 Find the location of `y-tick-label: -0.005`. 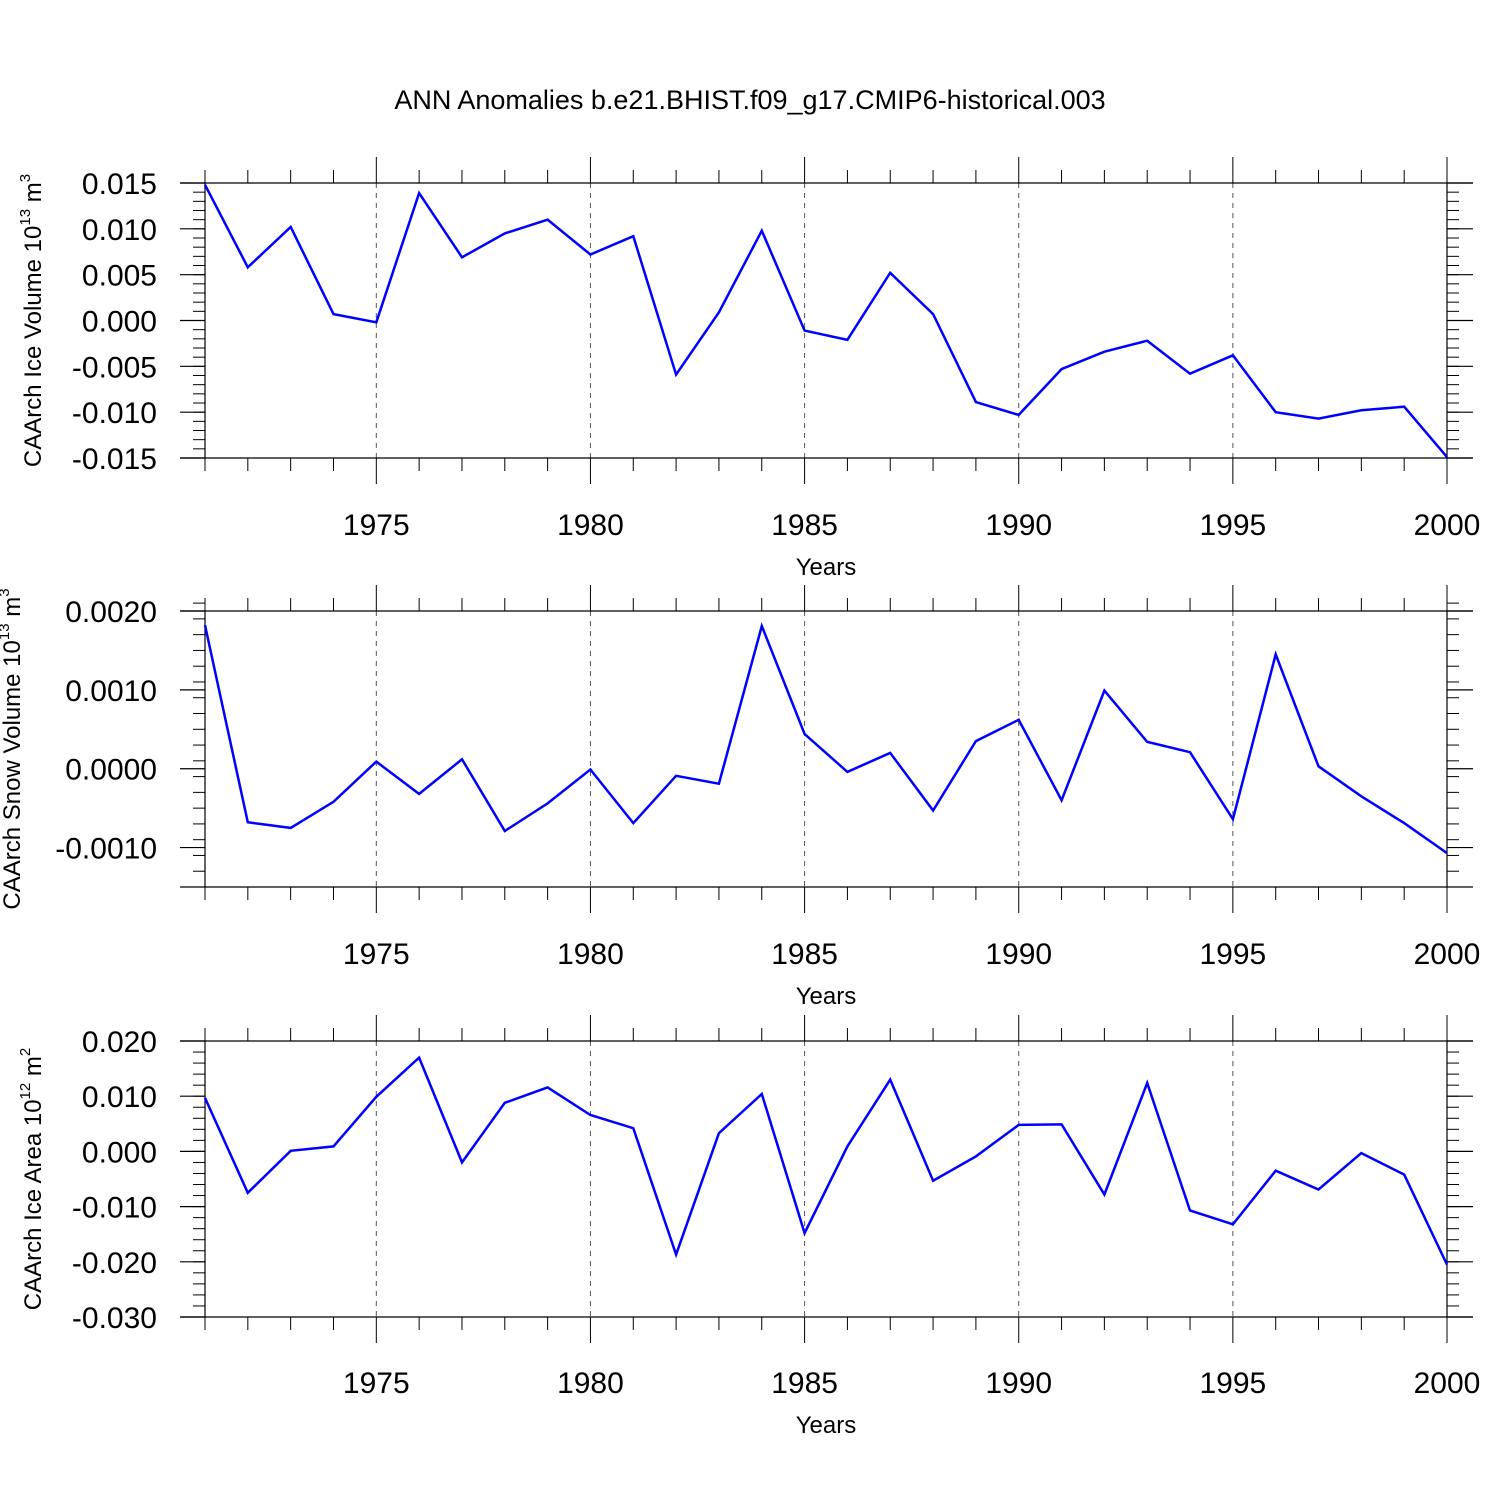

y-tick-label: -0.005 is located at coordinates (114, 367).